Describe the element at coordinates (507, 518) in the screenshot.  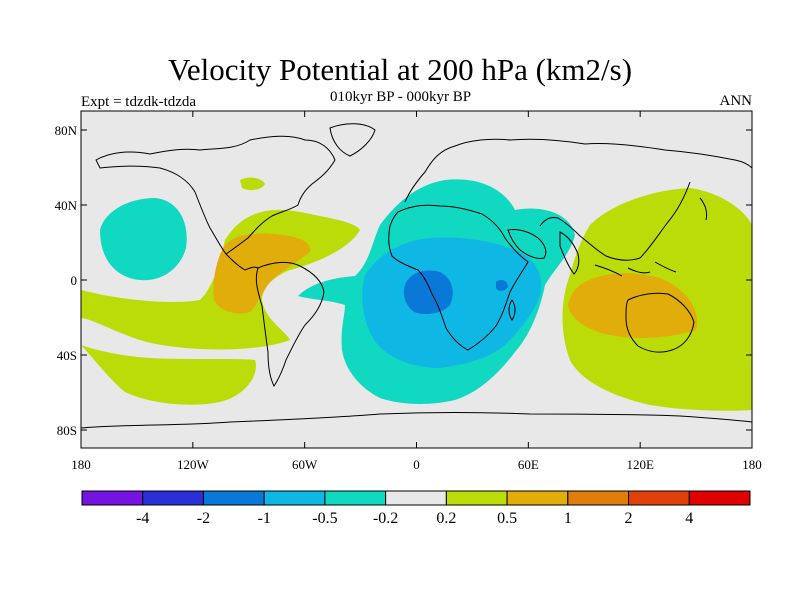
I see `colorbar-level-label: 0.5` at that location.